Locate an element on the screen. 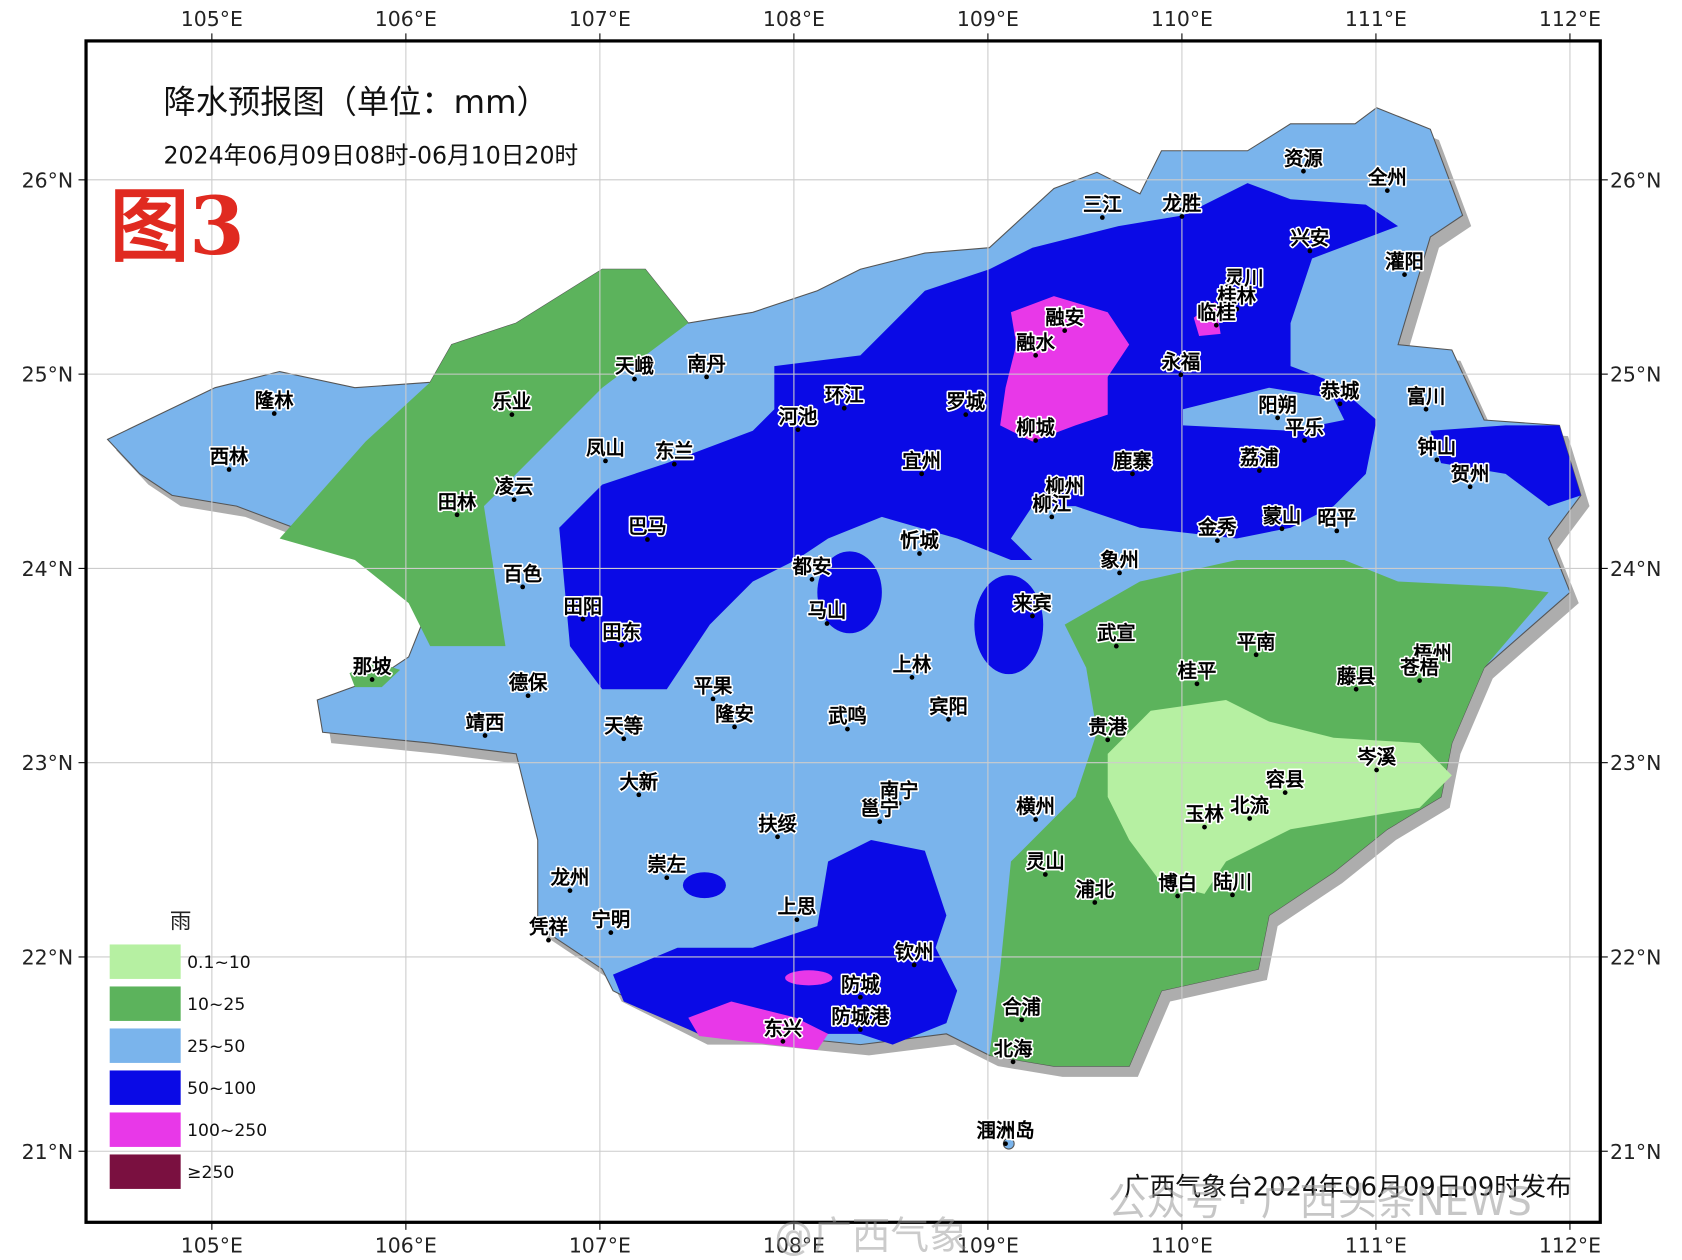 The height and width of the screenshot is (1260, 1682). city-label: 武宣 is located at coordinates (1116, 633).